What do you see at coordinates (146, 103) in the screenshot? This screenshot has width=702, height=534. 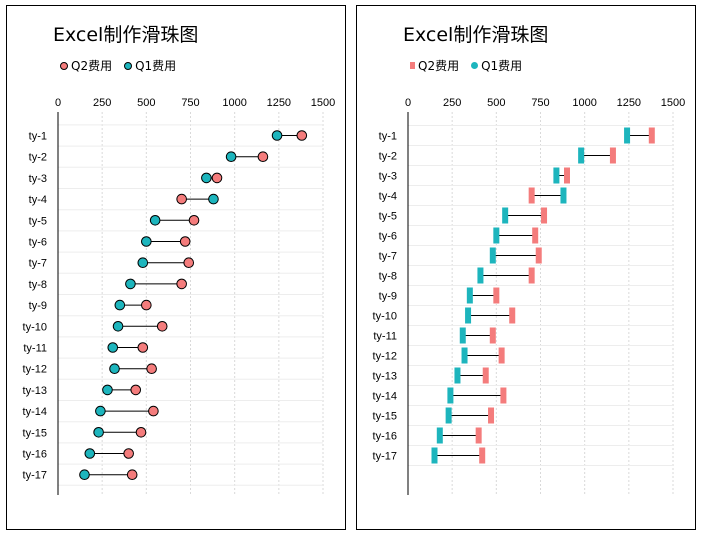 I see `x-tick-label: 500` at bounding box center [146, 103].